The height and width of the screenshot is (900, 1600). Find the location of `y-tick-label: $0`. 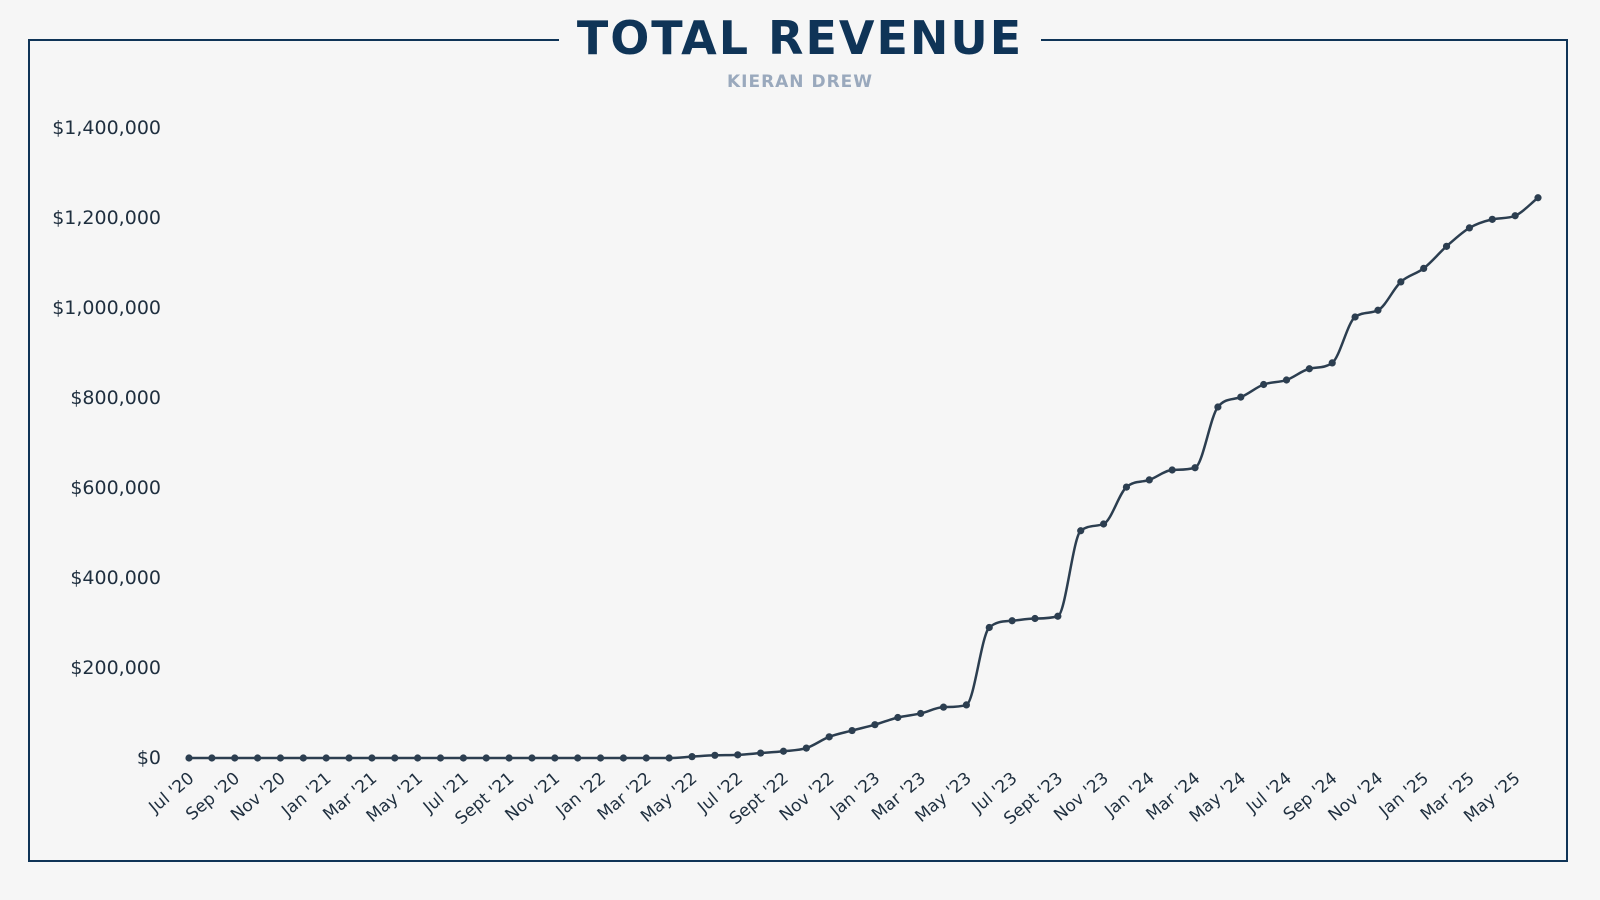

y-tick-label: $0 is located at coordinates (149, 758).